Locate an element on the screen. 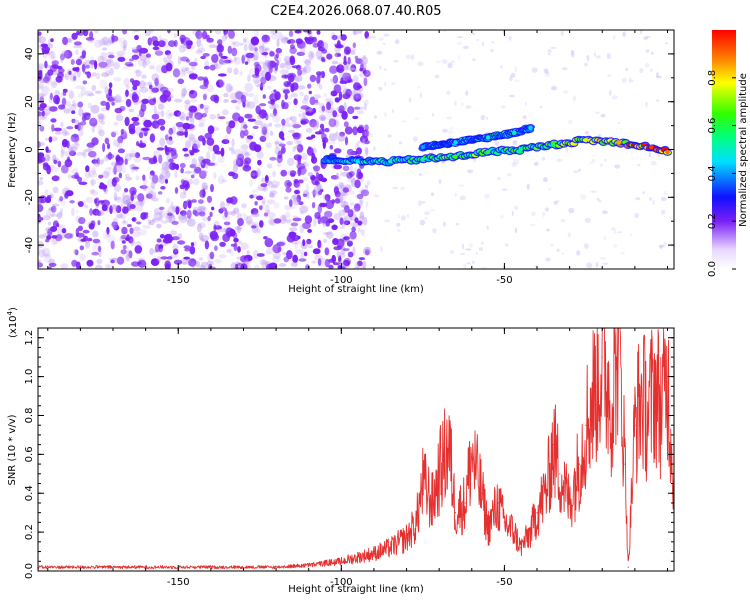  snr-y-label: SNR (10 * v/v) is located at coordinates (12, 449).